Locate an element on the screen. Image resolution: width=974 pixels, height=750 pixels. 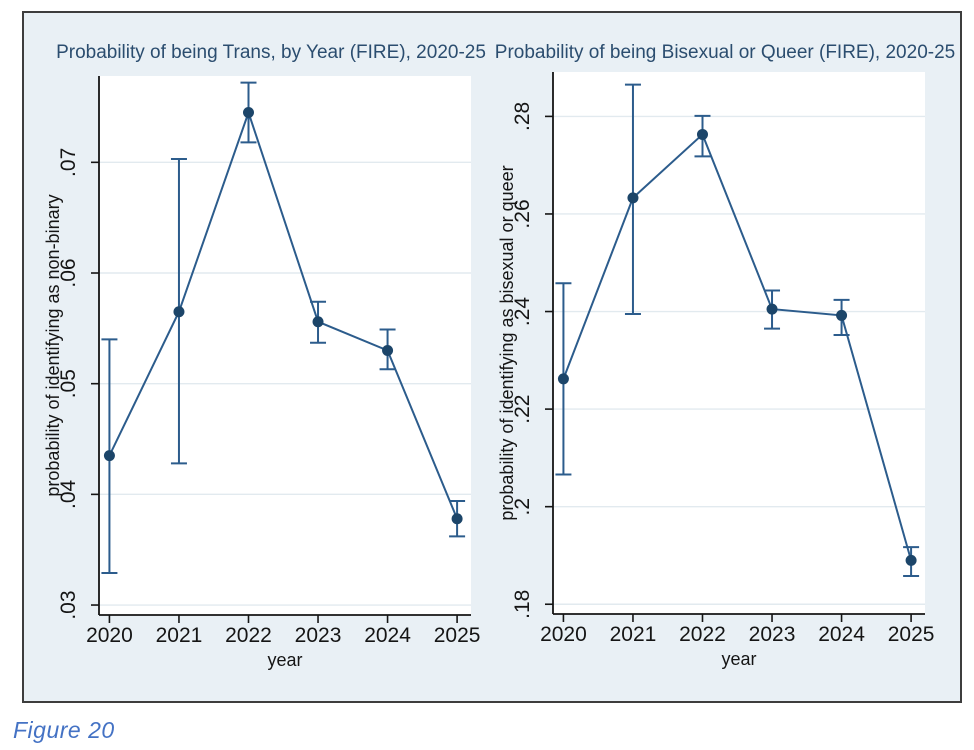
y-tick-label: .24 is located at coordinates (522, 312).